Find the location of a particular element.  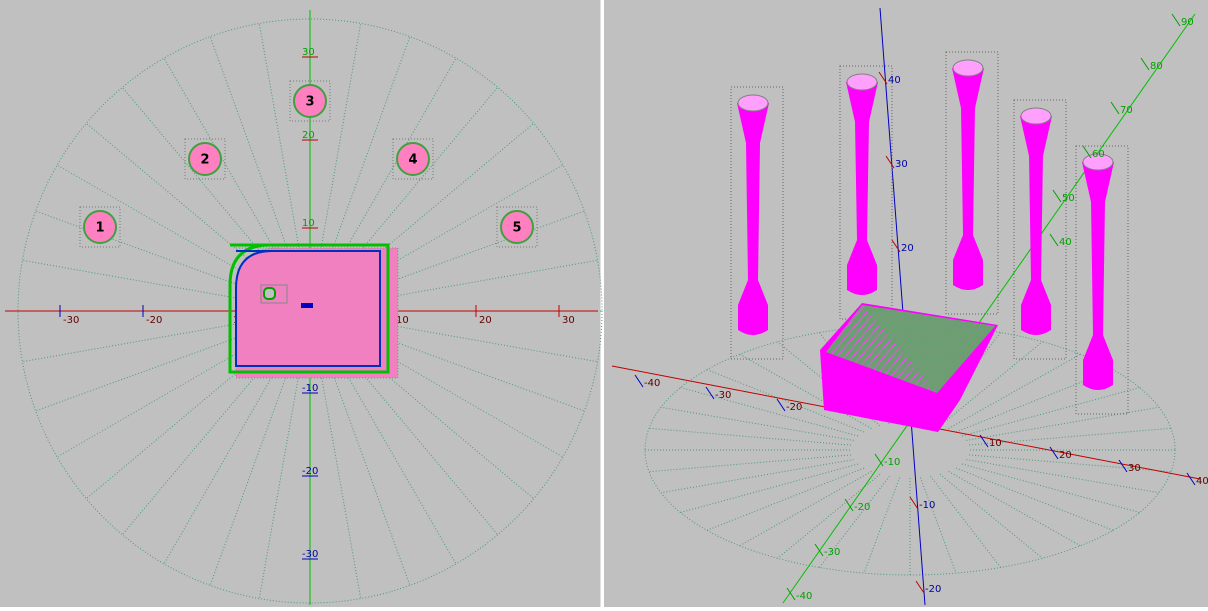

marker-label: 4 is located at coordinates (412, 160).